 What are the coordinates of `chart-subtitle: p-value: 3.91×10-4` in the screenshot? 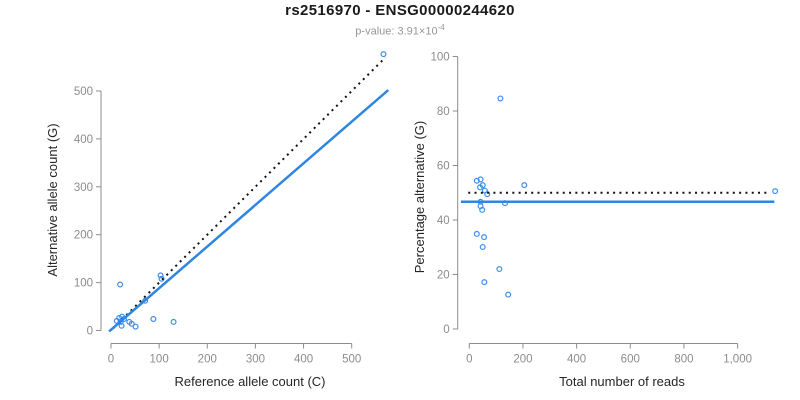 It's located at (400, 30).